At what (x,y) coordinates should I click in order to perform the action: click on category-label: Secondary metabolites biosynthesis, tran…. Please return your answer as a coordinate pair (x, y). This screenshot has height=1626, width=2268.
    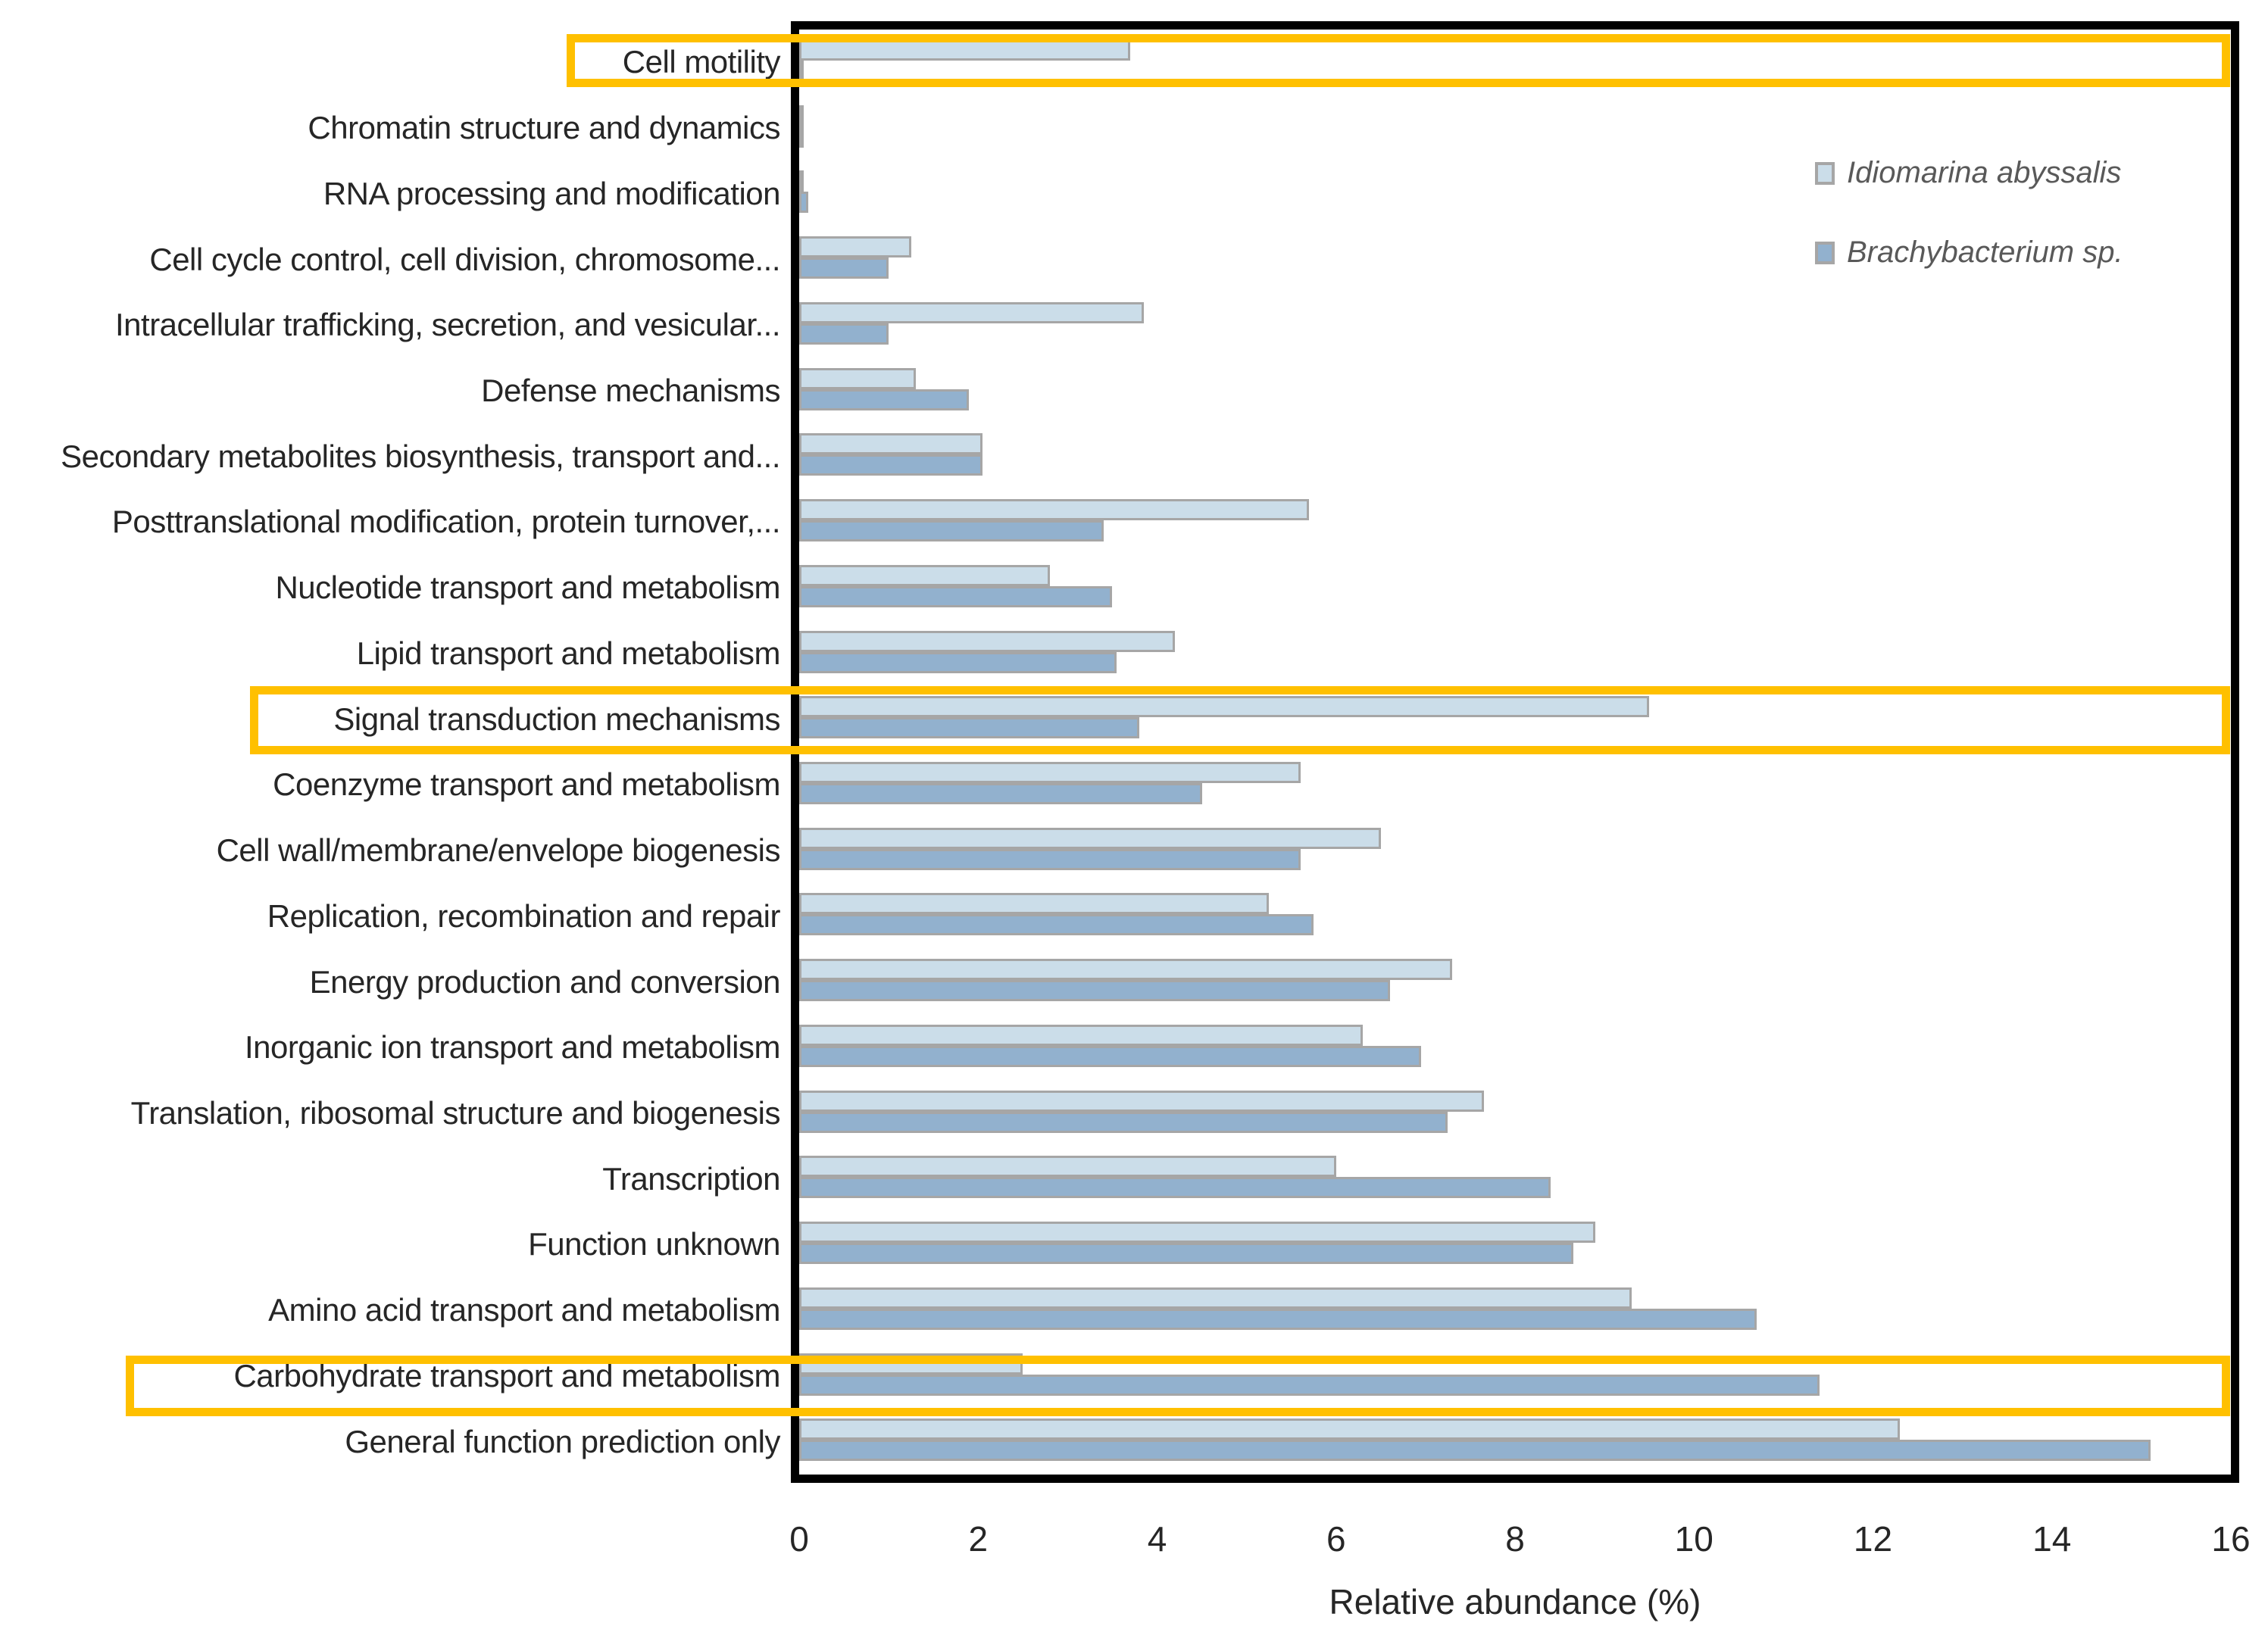
    Looking at the image, I should click on (420, 456).